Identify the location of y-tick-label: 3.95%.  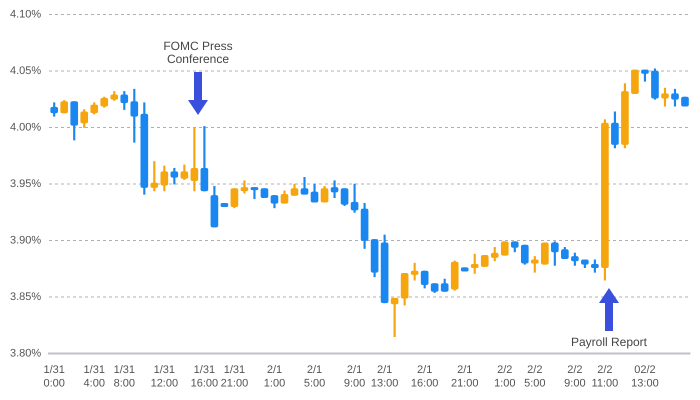
(26, 184).